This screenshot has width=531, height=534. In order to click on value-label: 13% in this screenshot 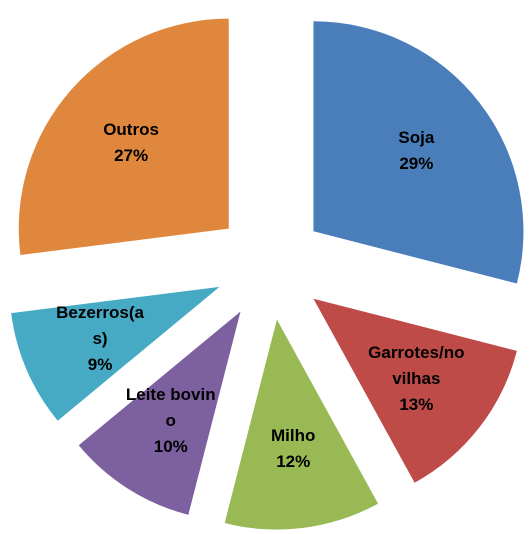, I will do `click(416, 404)`.